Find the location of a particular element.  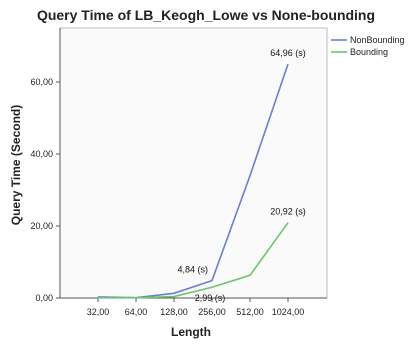

x-tick-label: 32,00 is located at coordinates (98, 312).